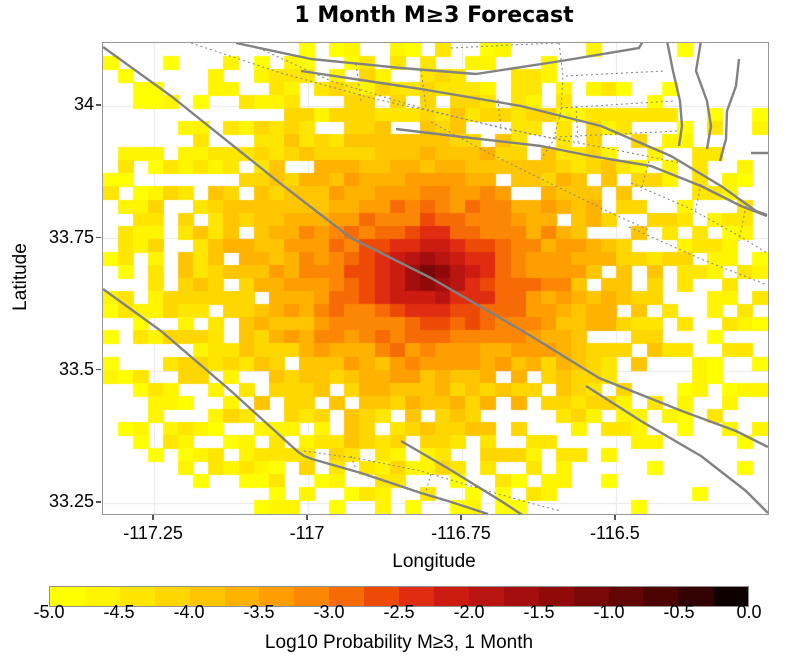 The width and height of the screenshot is (800, 665). What do you see at coordinates (119, 612) in the screenshot?
I see `colorbar-tick-label: -4.5` at bounding box center [119, 612].